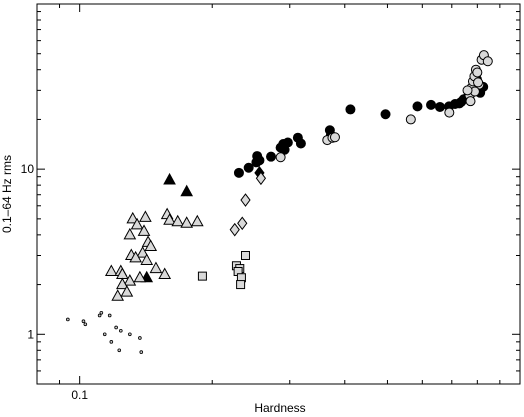  I want to click on x-tick-label: 0.1, so click(79, 395).